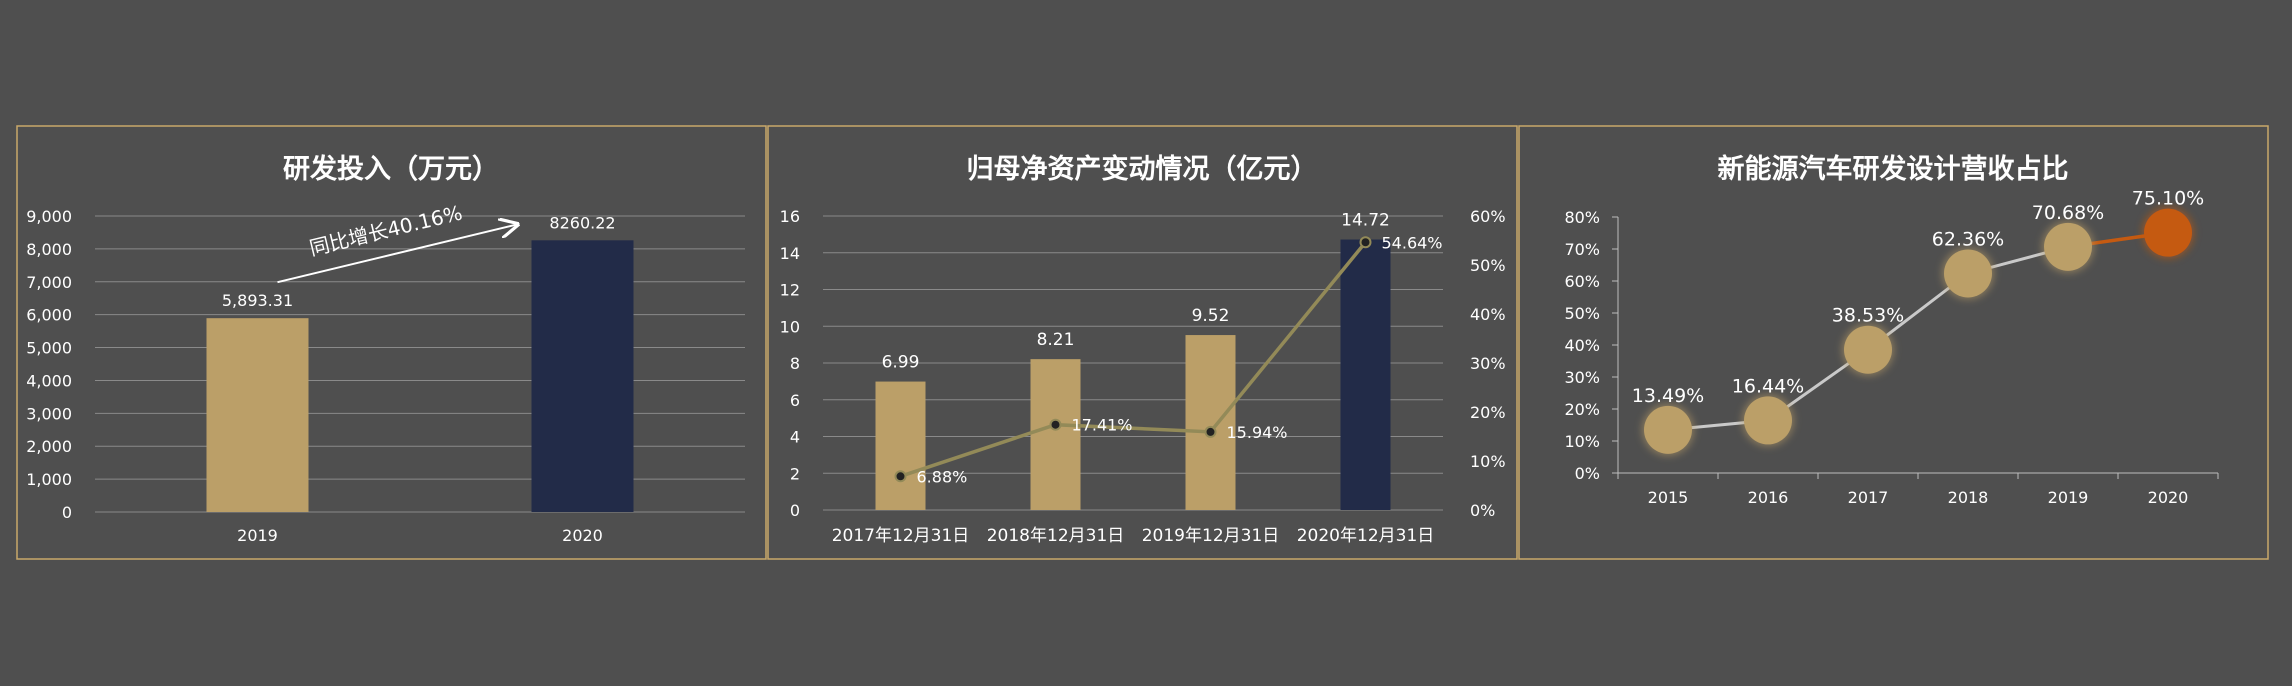 The image size is (2292, 686). Describe the element at coordinates (795, 400) in the screenshot. I see `y-tick-label: 6` at that location.